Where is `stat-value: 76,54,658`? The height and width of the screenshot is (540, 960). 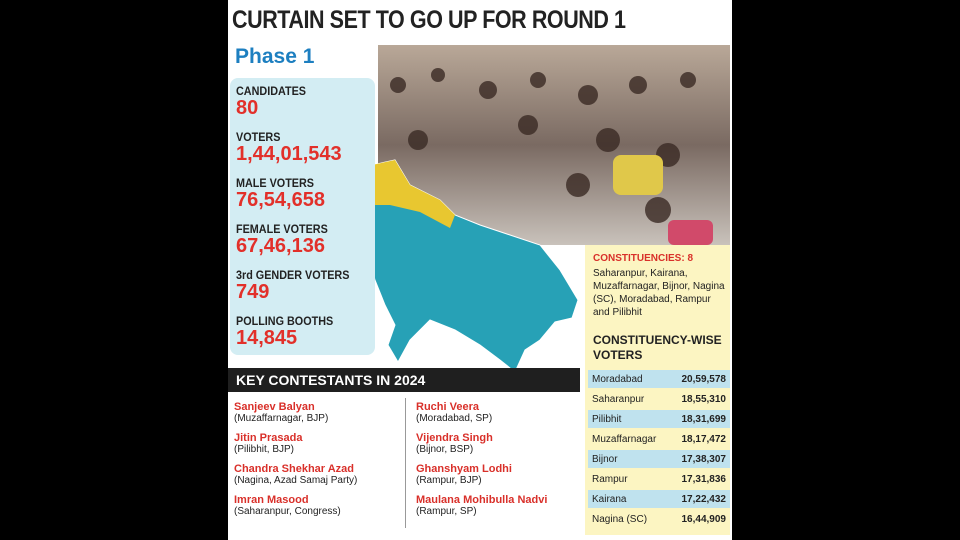 stat-value: 76,54,658 is located at coordinates (280, 200).